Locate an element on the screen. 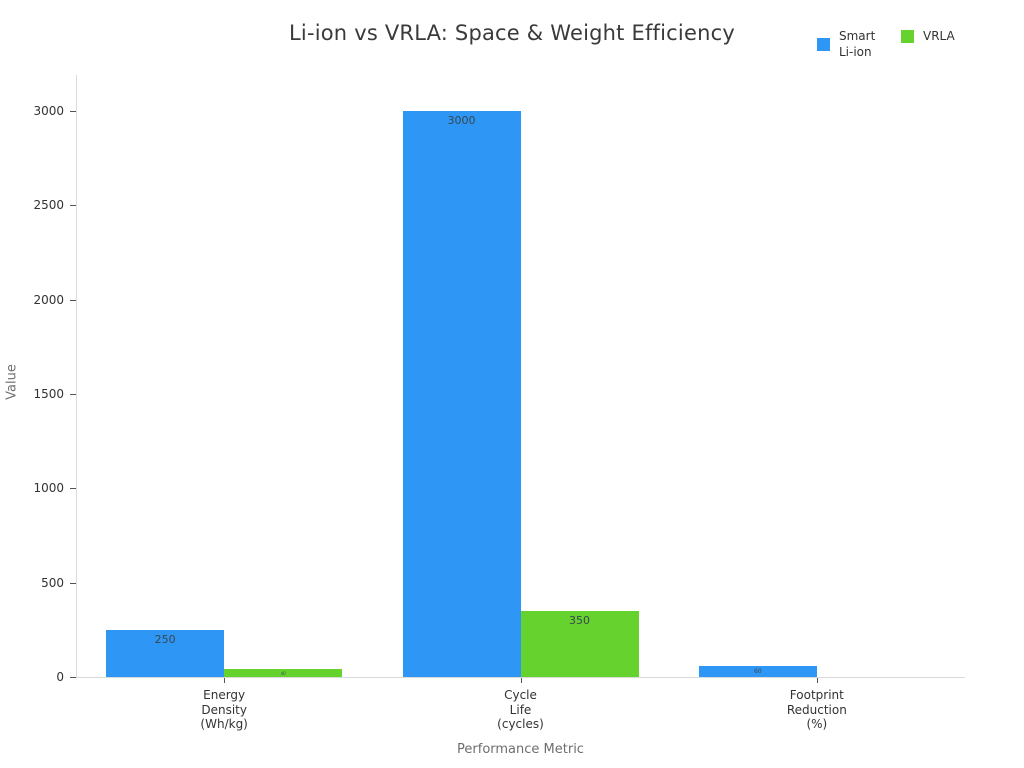 This screenshot has height=768, width=1024. category-label: Energy Density (Wh/kg) is located at coordinates (224, 709).